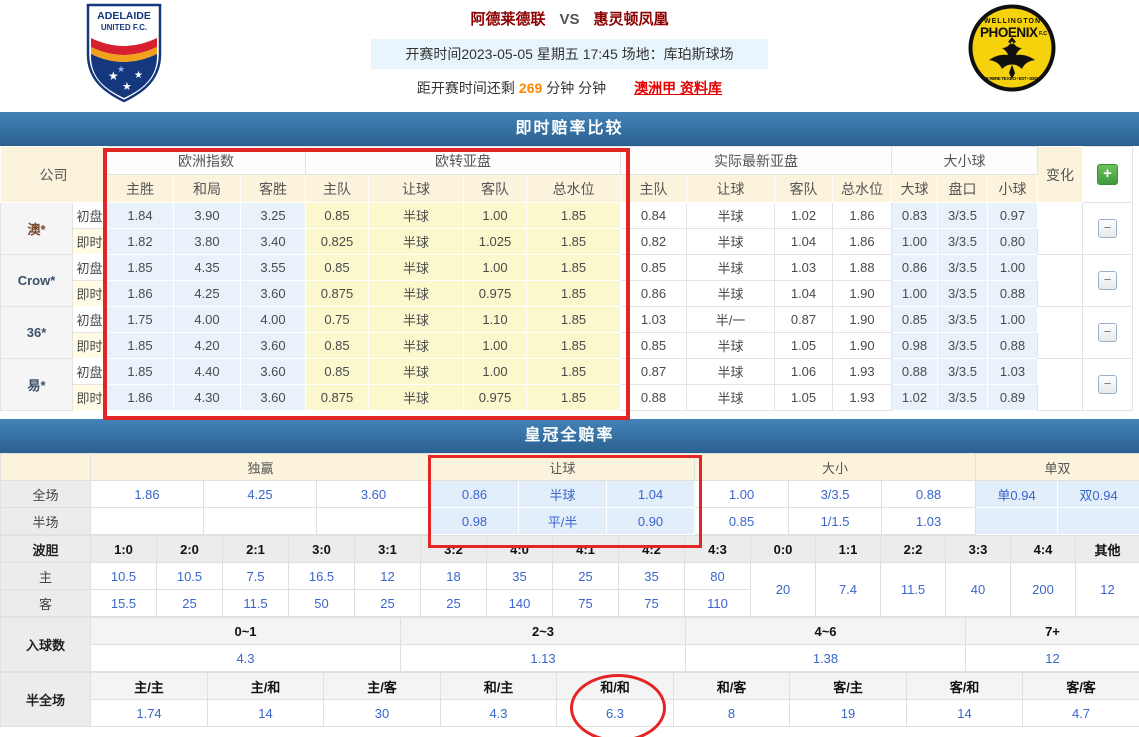 The width and height of the screenshot is (1139, 737). What do you see at coordinates (140, 241) in the screenshot?
I see `odds-value: 1.82` at bounding box center [140, 241].